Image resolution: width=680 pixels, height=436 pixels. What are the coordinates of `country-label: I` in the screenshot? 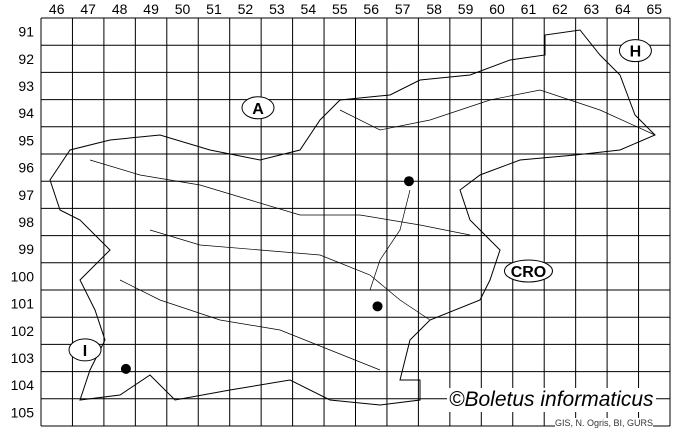 It's located at (85, 351).